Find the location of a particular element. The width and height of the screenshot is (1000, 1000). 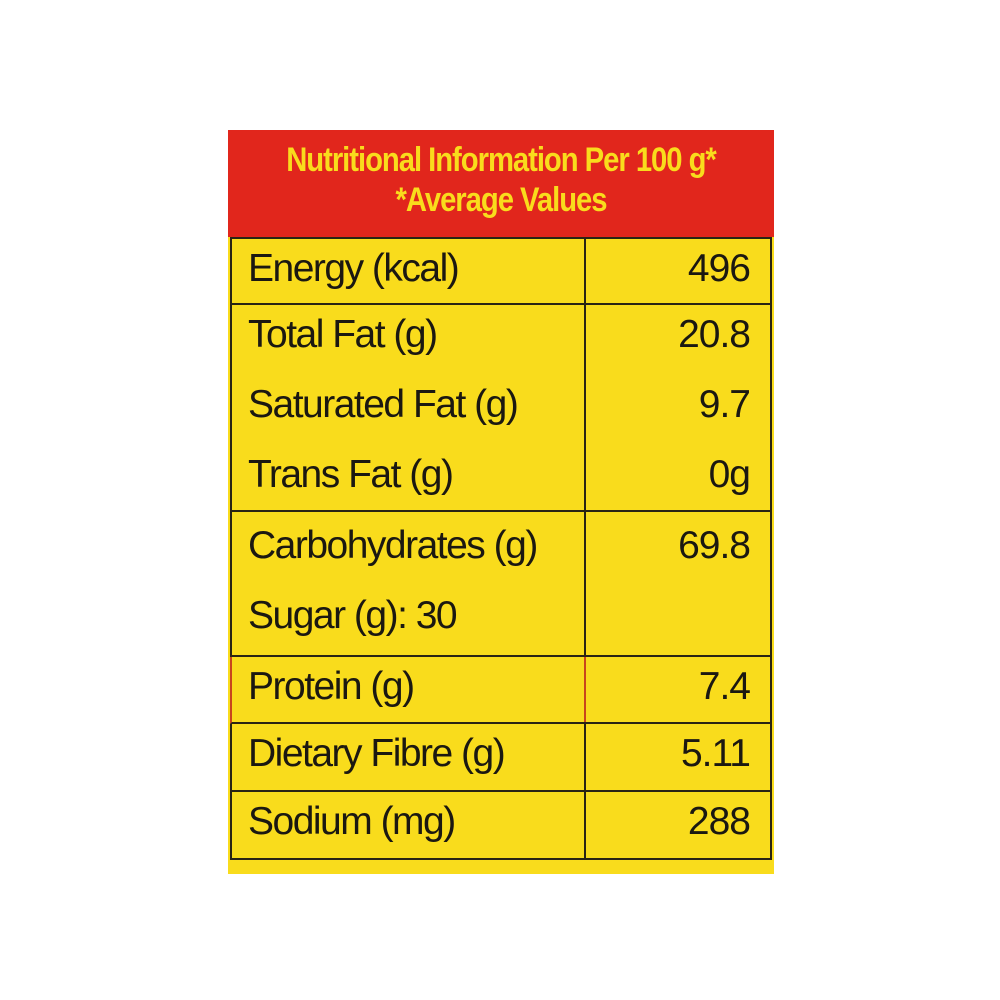

nutrient-label: Sugar (g): 30 is located at coordinates (353, 615).